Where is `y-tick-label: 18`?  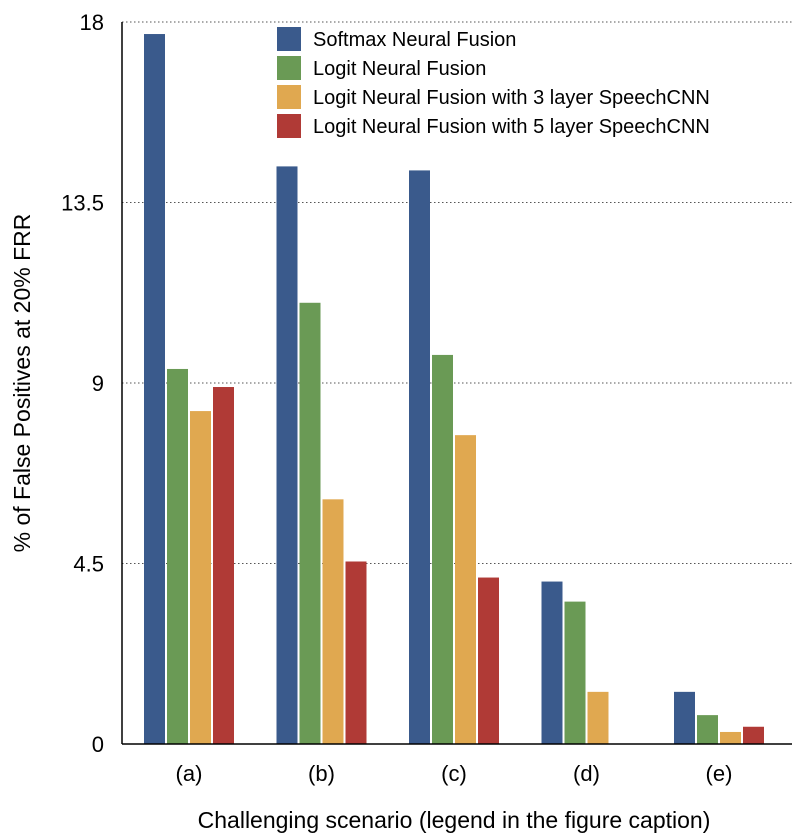 y-tick-label: 18 is located at coordinates (92, 22).